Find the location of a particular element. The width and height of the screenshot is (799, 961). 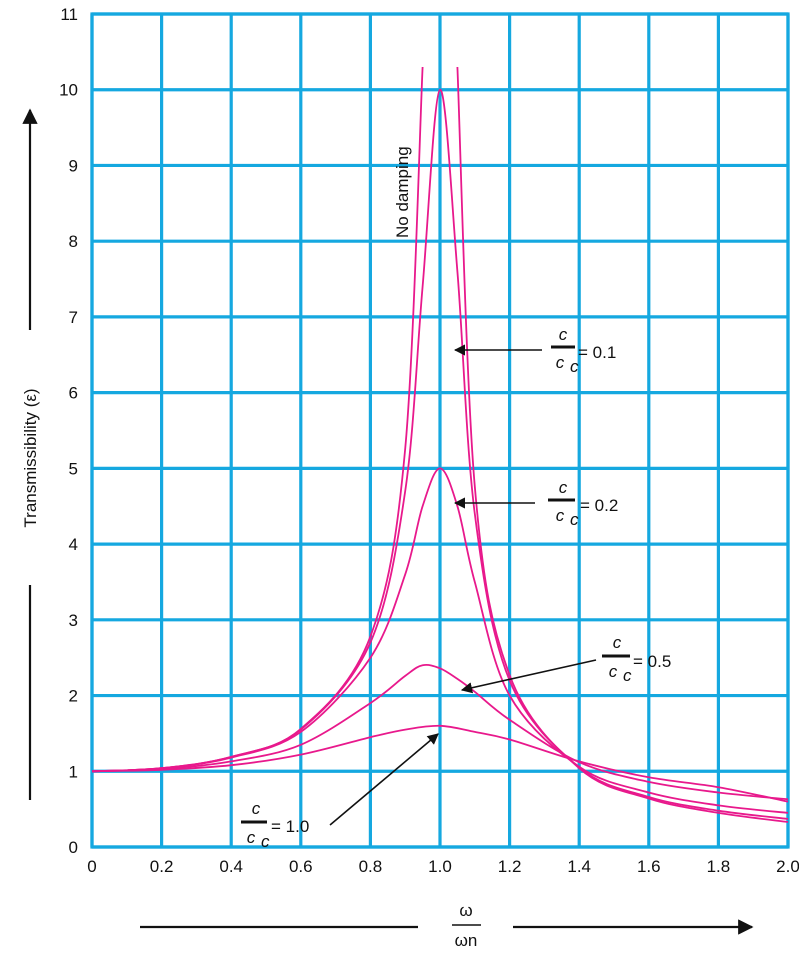

x-axis-label-denominator: ωn is located at coordinates (466, 940).